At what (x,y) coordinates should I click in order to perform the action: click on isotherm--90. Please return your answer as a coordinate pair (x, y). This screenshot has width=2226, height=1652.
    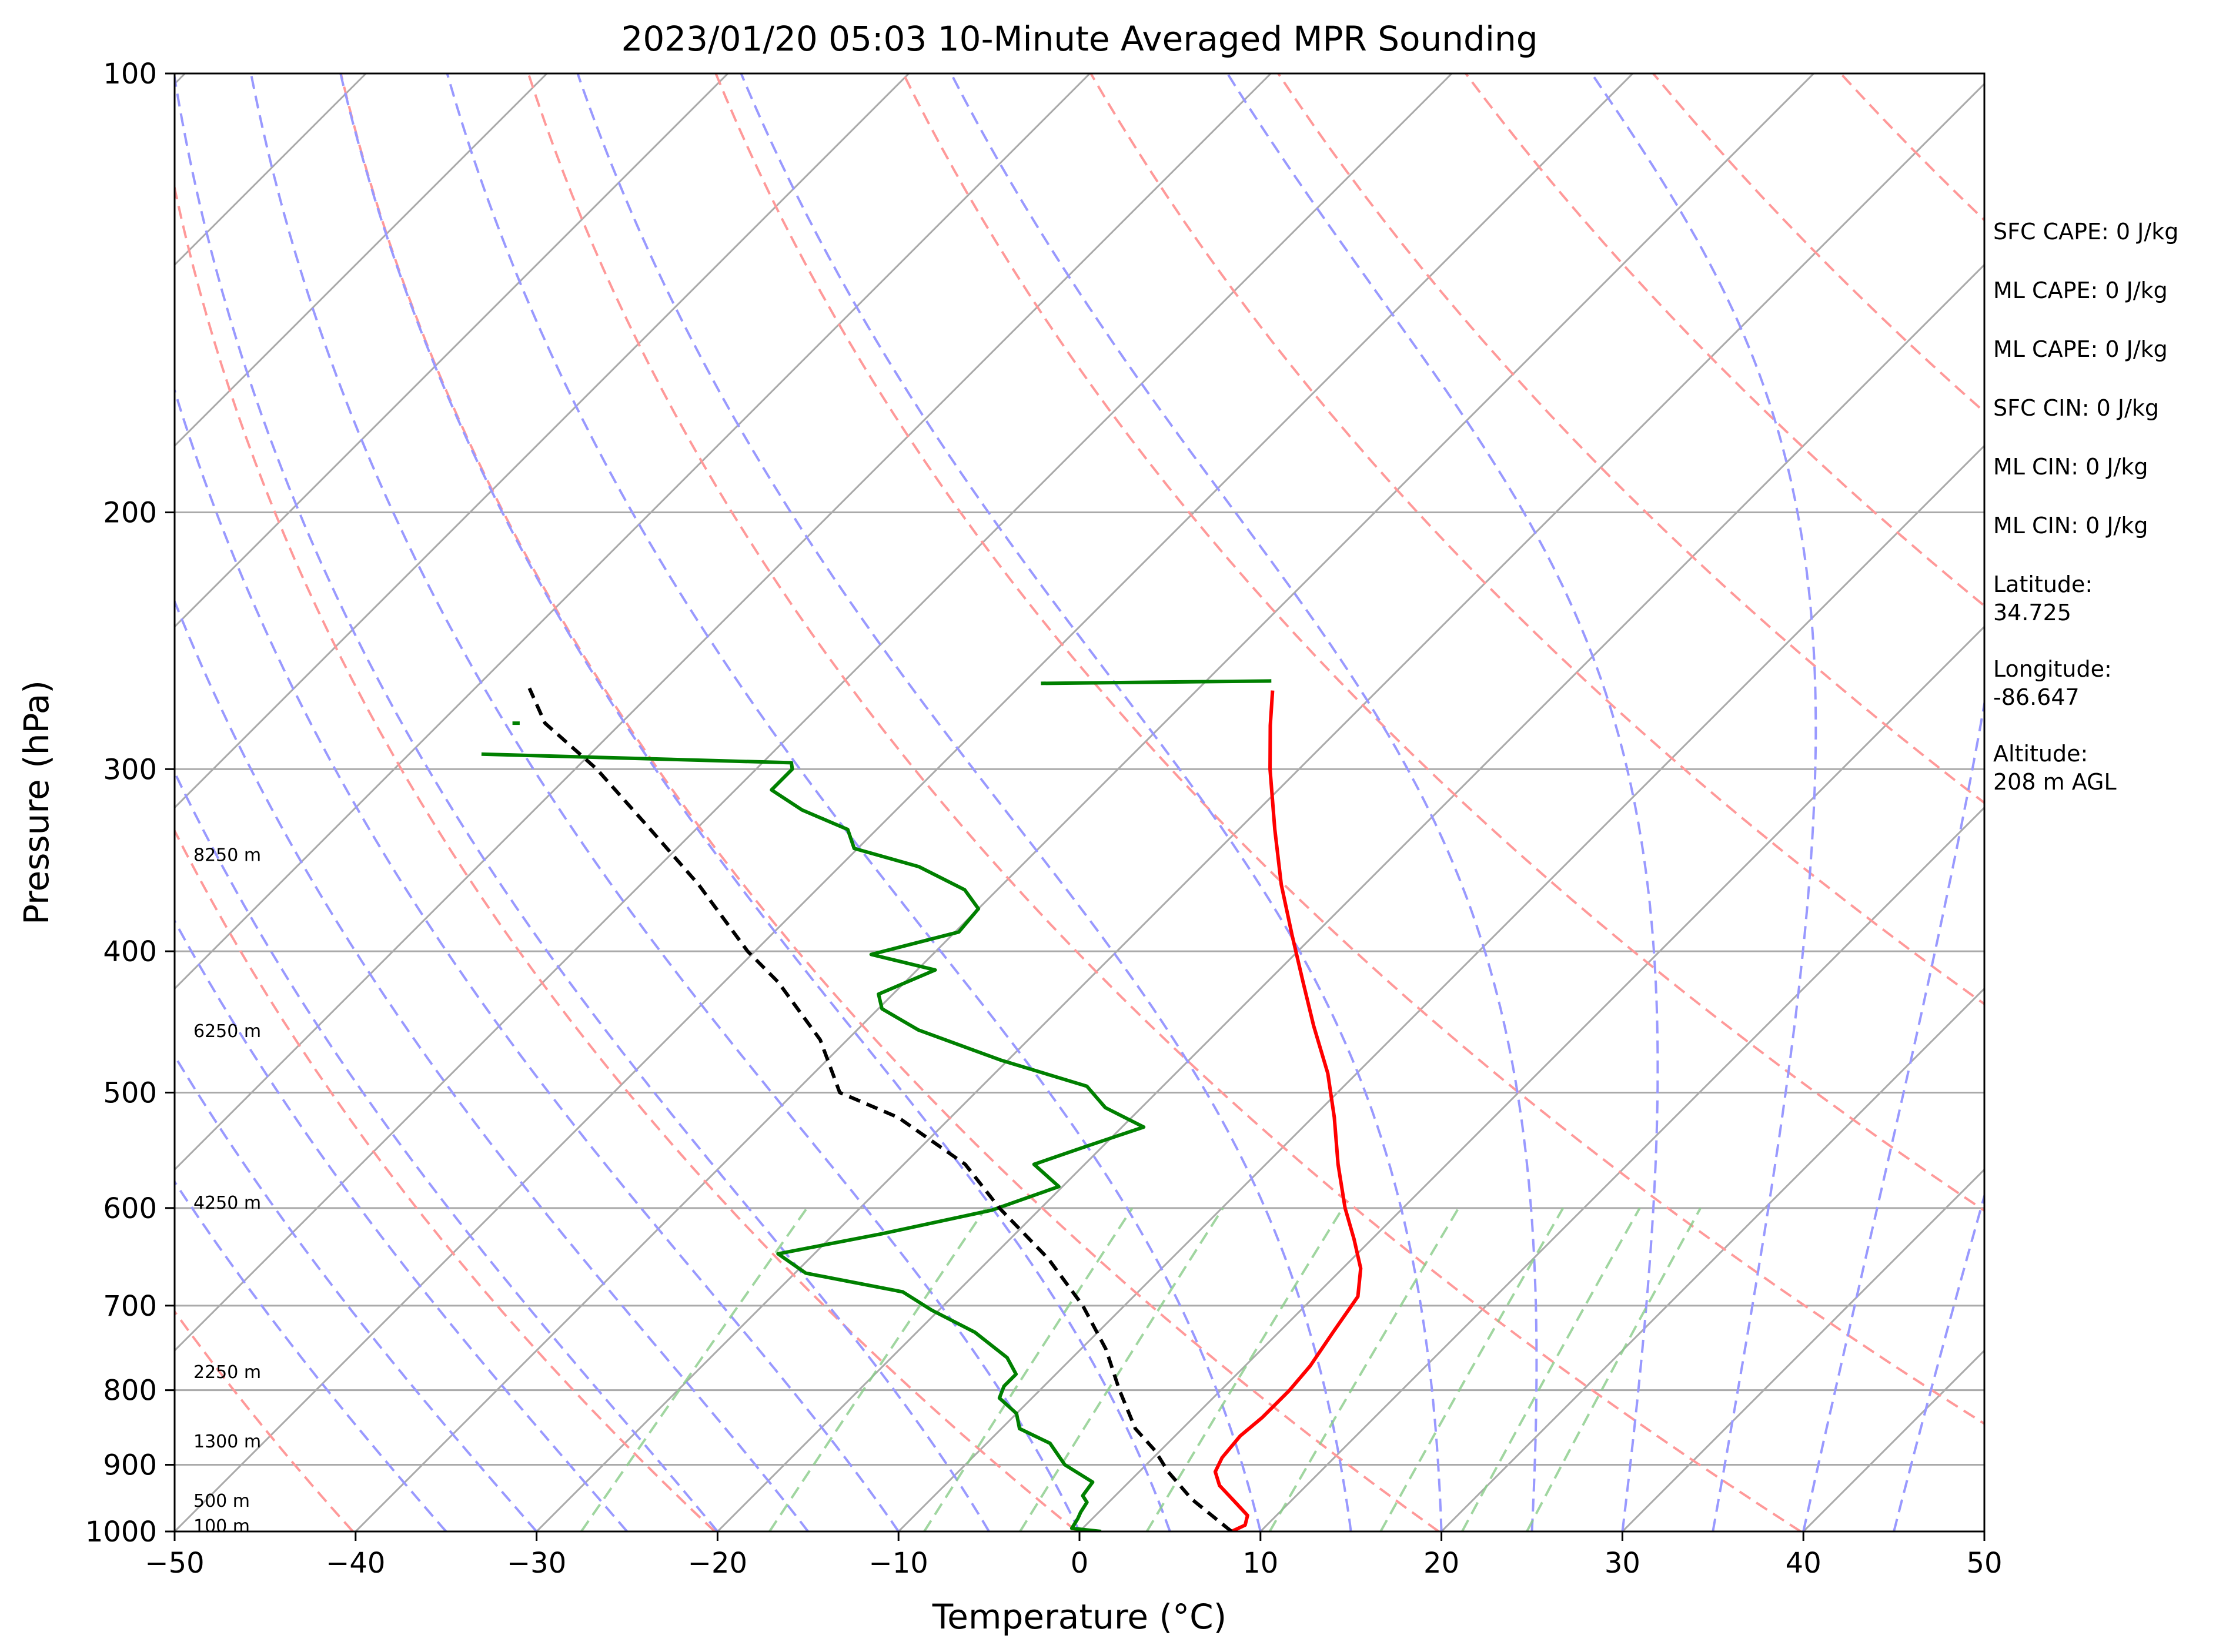
    Looking at the image, I should click on (542, 441).